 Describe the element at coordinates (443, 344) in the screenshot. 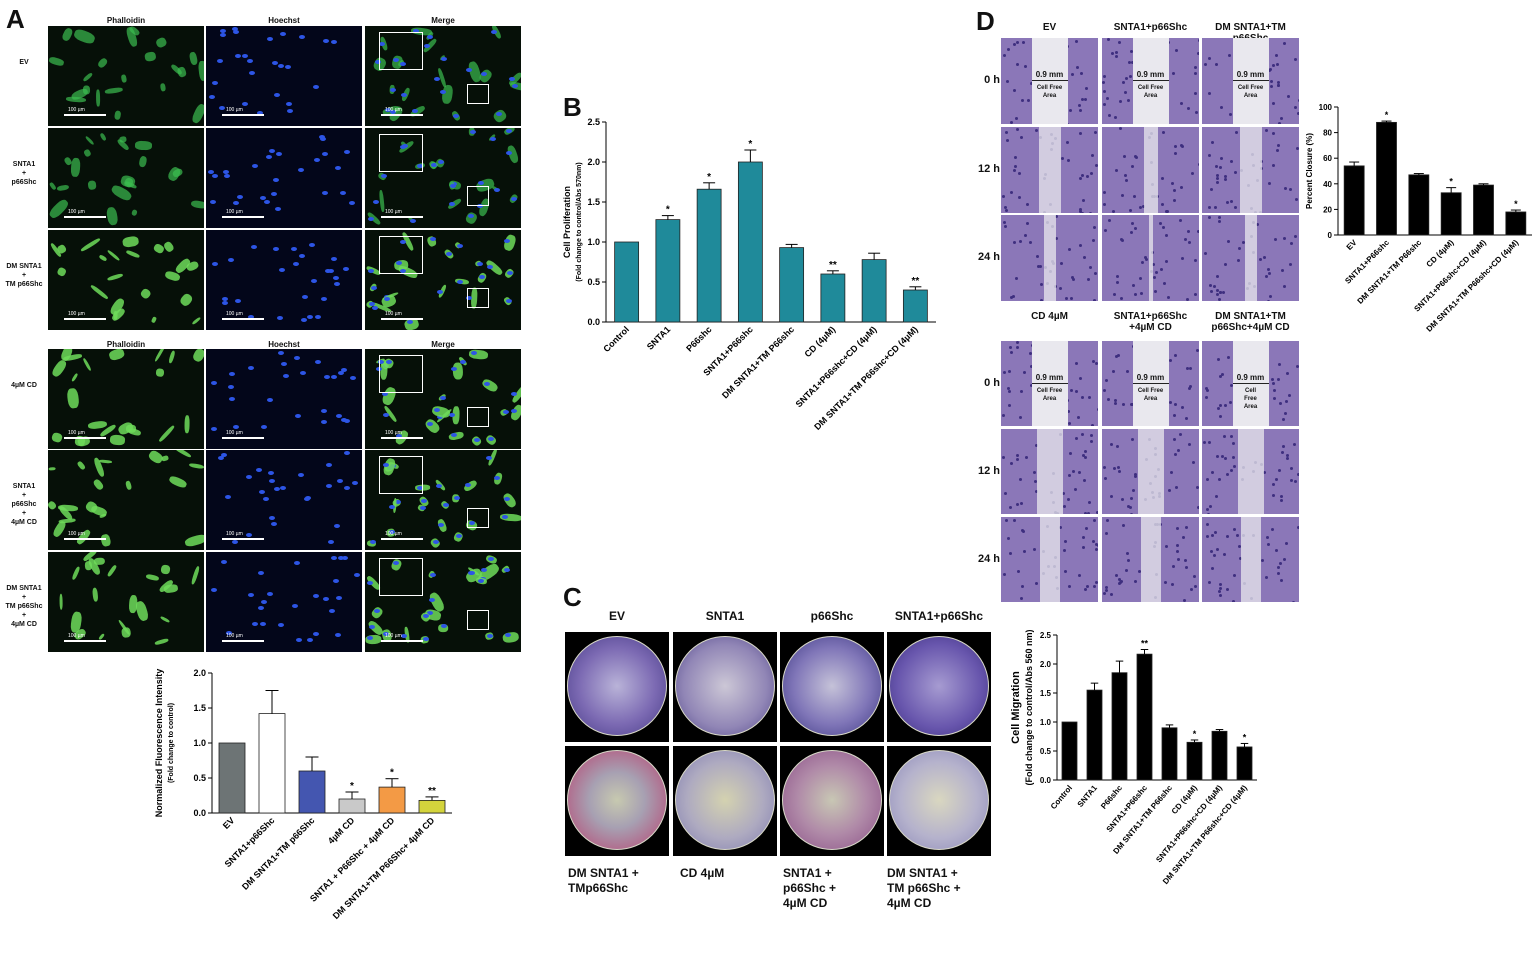

I see `column-header: Merge` at that location.